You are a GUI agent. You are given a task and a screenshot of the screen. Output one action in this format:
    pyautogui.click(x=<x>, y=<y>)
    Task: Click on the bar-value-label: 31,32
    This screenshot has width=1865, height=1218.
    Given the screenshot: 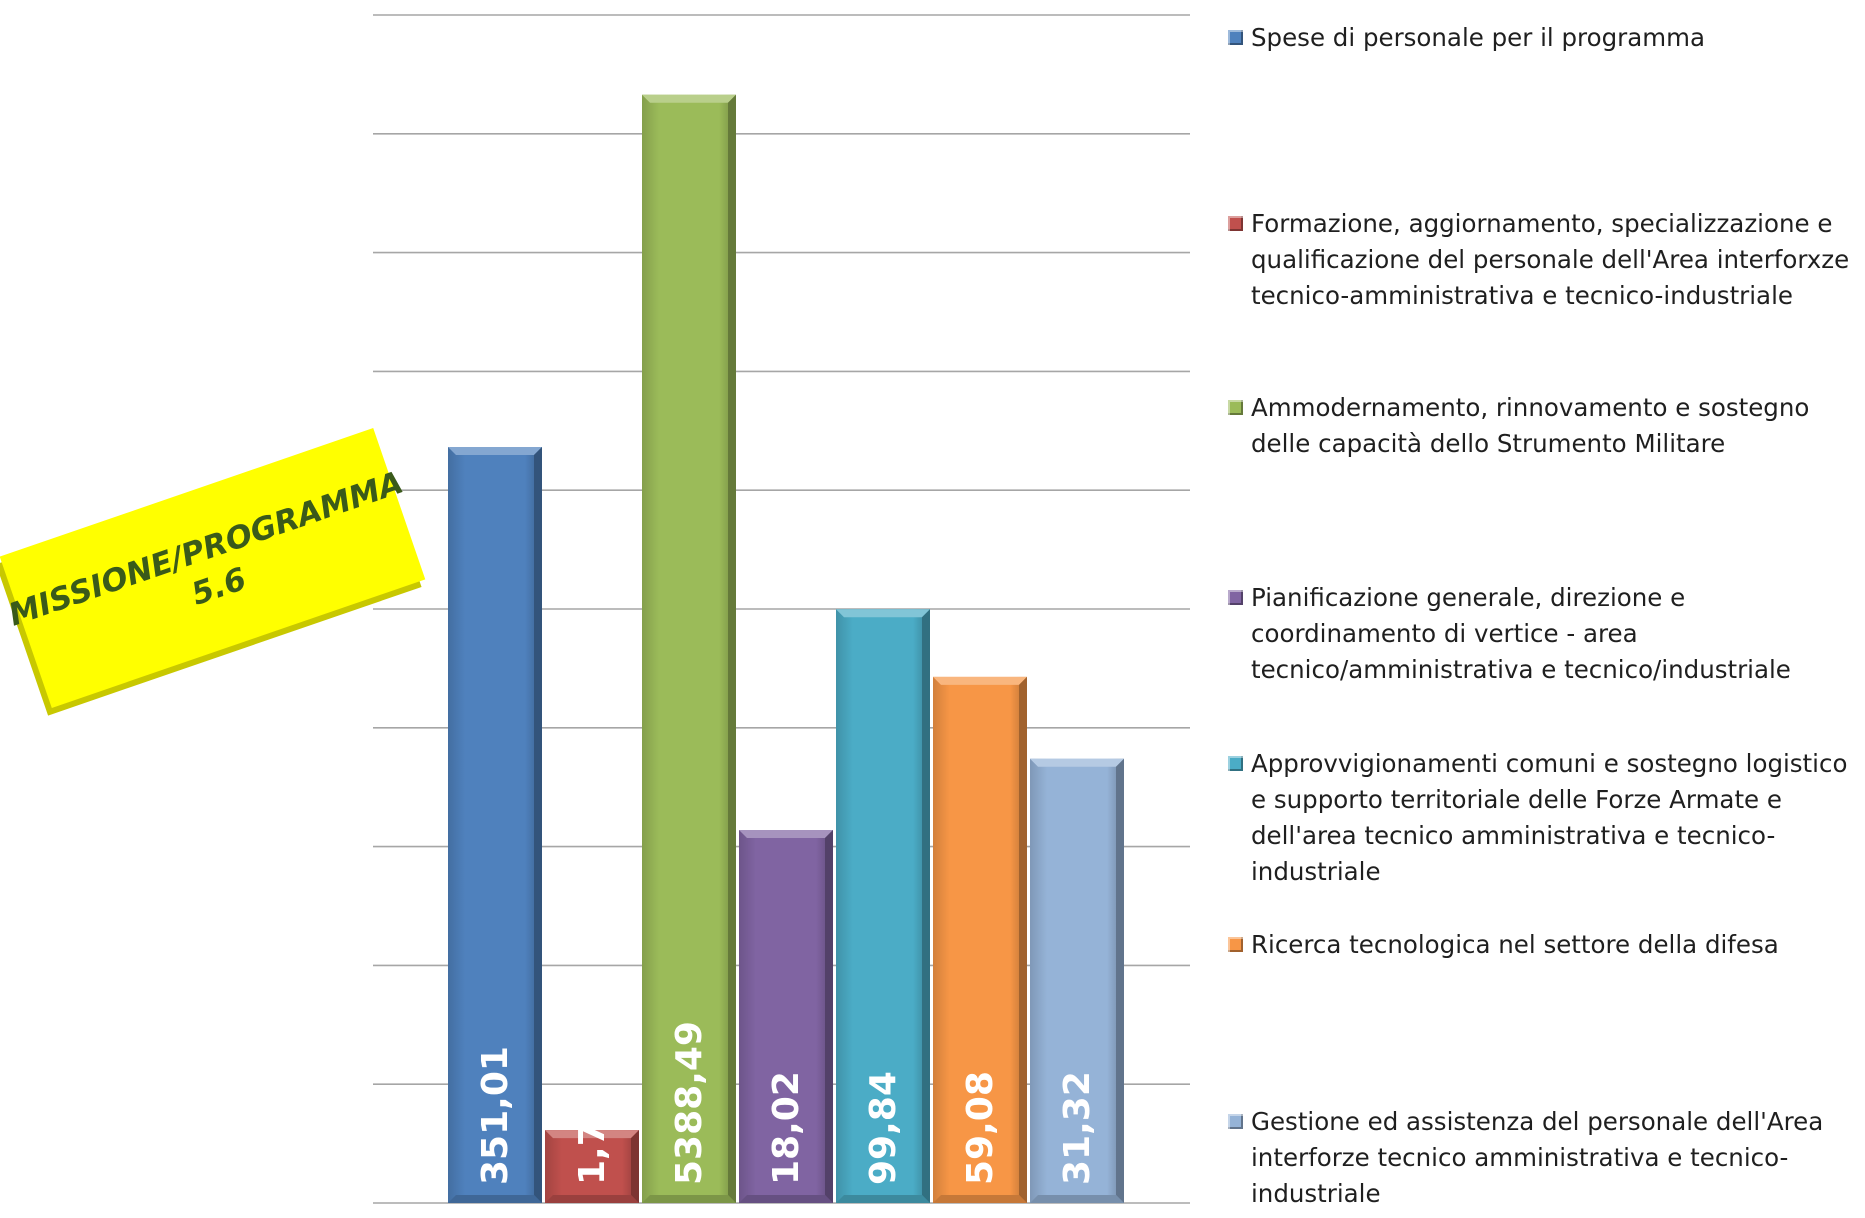 What is the action you would take?
    pyautogui.click(x=1077, y=1128)
    